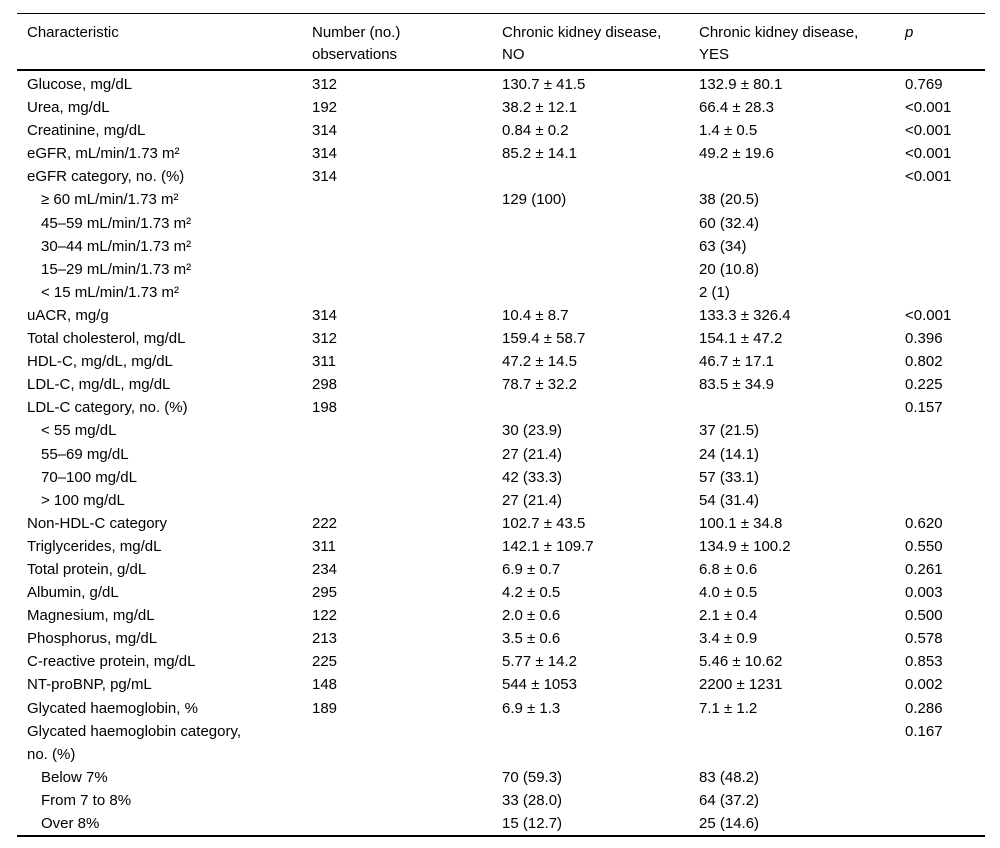 Image resolution: width=1000 pixels, height=848 pixels. Describe the element at coordinates (325, 408) in the screenshot. I see `cell-n: 198` at that location.